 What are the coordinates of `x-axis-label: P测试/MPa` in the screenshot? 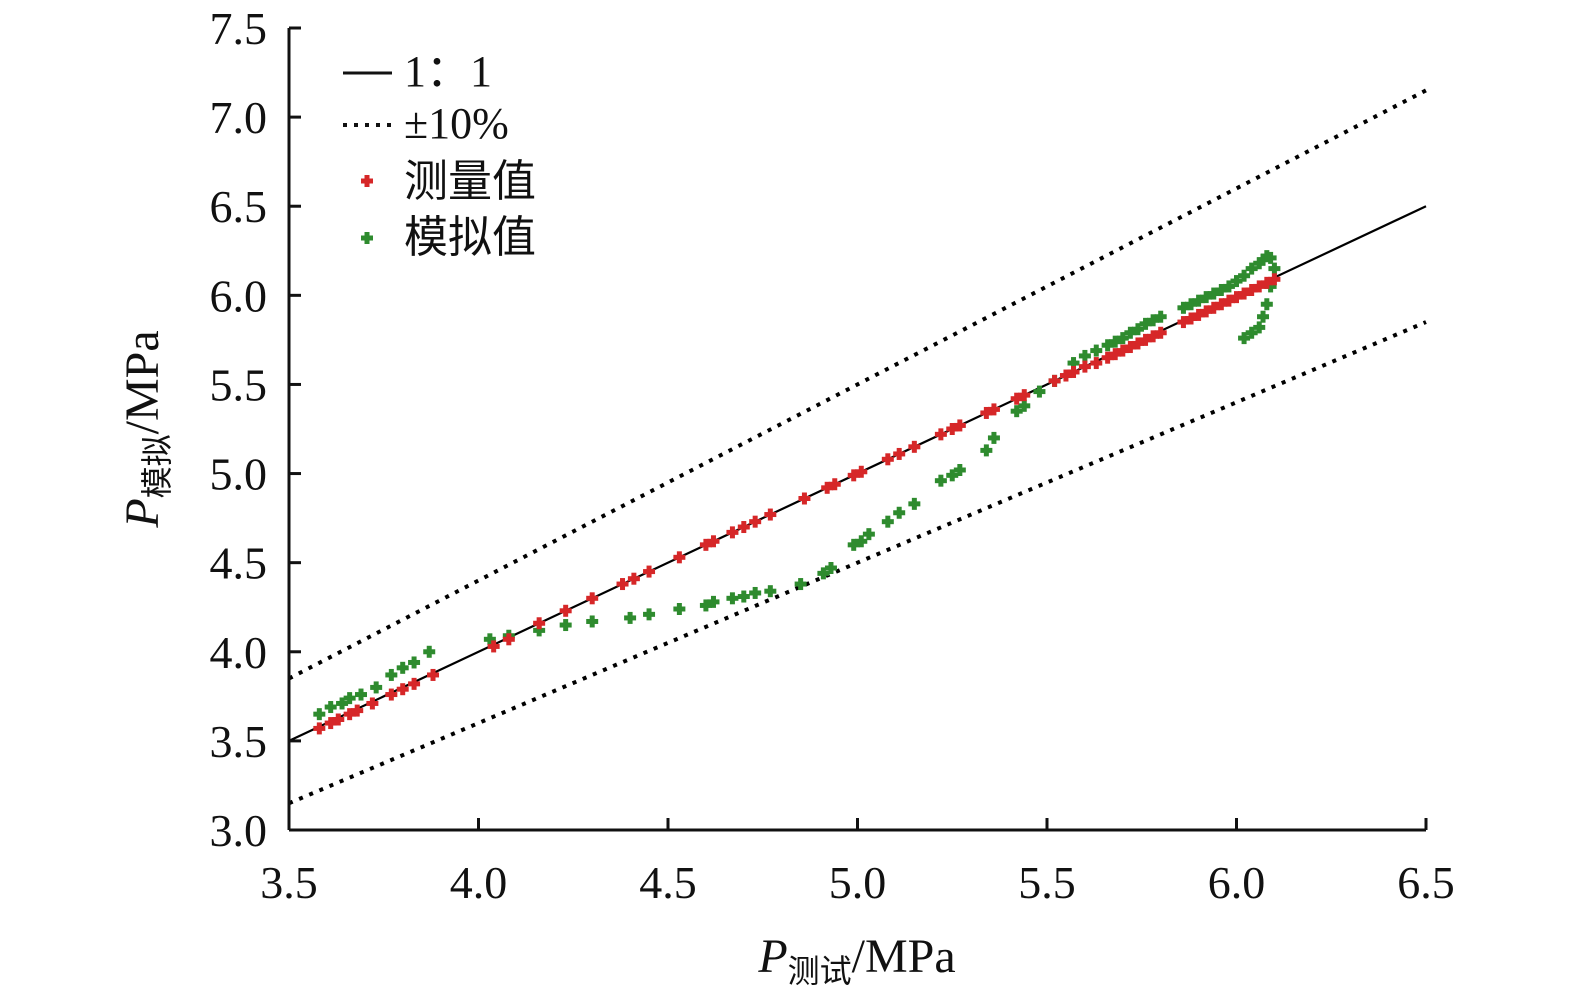 It's located at (856, 959).